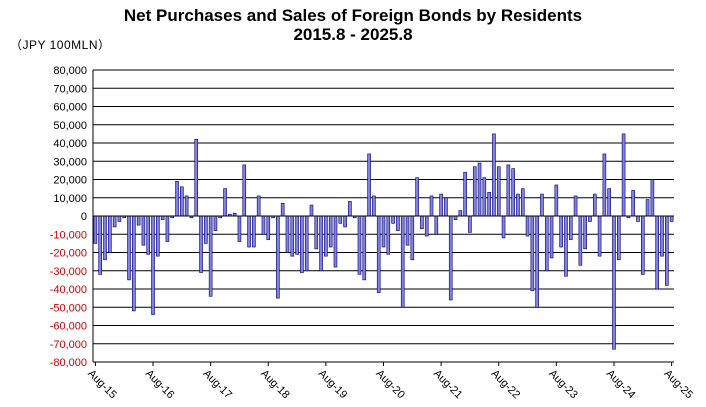 The image size is (706, 407). What do you see at coordinates (678, 385) in the screenshot?
I see `x-tick-label: Aug-25` at bounding box center [678, 385].